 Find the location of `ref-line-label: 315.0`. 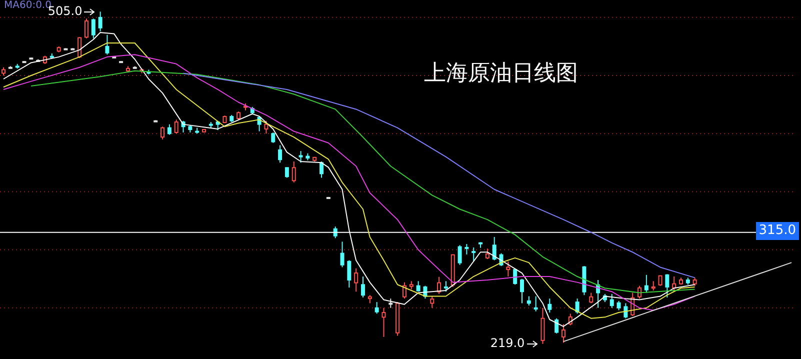

ref-line-label: 315.0 is located at coordinates (777, 231).